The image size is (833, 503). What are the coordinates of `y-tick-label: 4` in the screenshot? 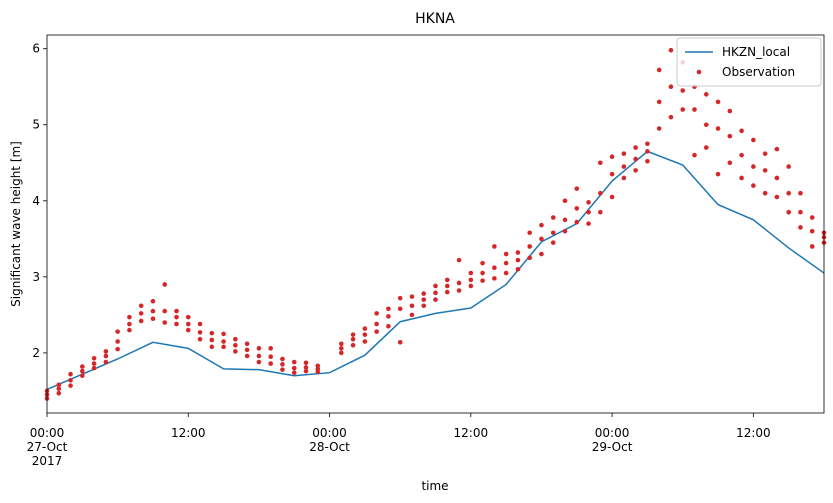 It's located at (36, 201).